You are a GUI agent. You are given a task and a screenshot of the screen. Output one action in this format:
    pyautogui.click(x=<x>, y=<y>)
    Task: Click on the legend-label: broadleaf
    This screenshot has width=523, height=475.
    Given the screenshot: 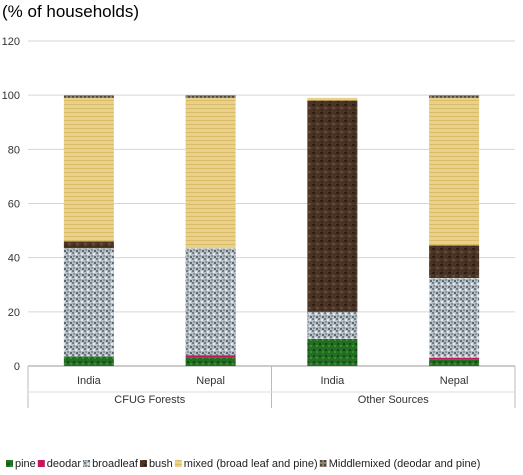 What is the action you would take?
    pyautogui.click(x=115, y=464)
    